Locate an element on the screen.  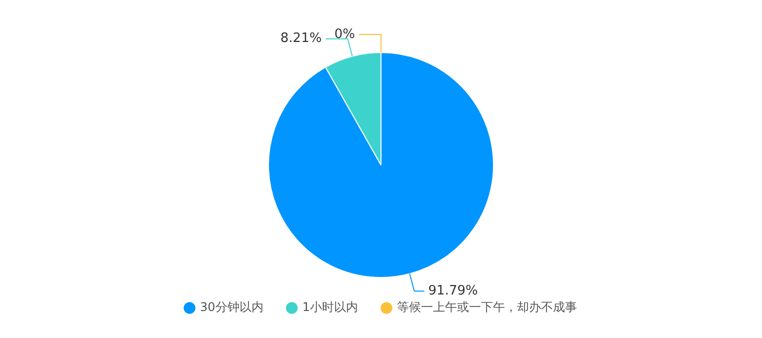
legend-label: 30分钟以内 is located at coordinates (232, 307).